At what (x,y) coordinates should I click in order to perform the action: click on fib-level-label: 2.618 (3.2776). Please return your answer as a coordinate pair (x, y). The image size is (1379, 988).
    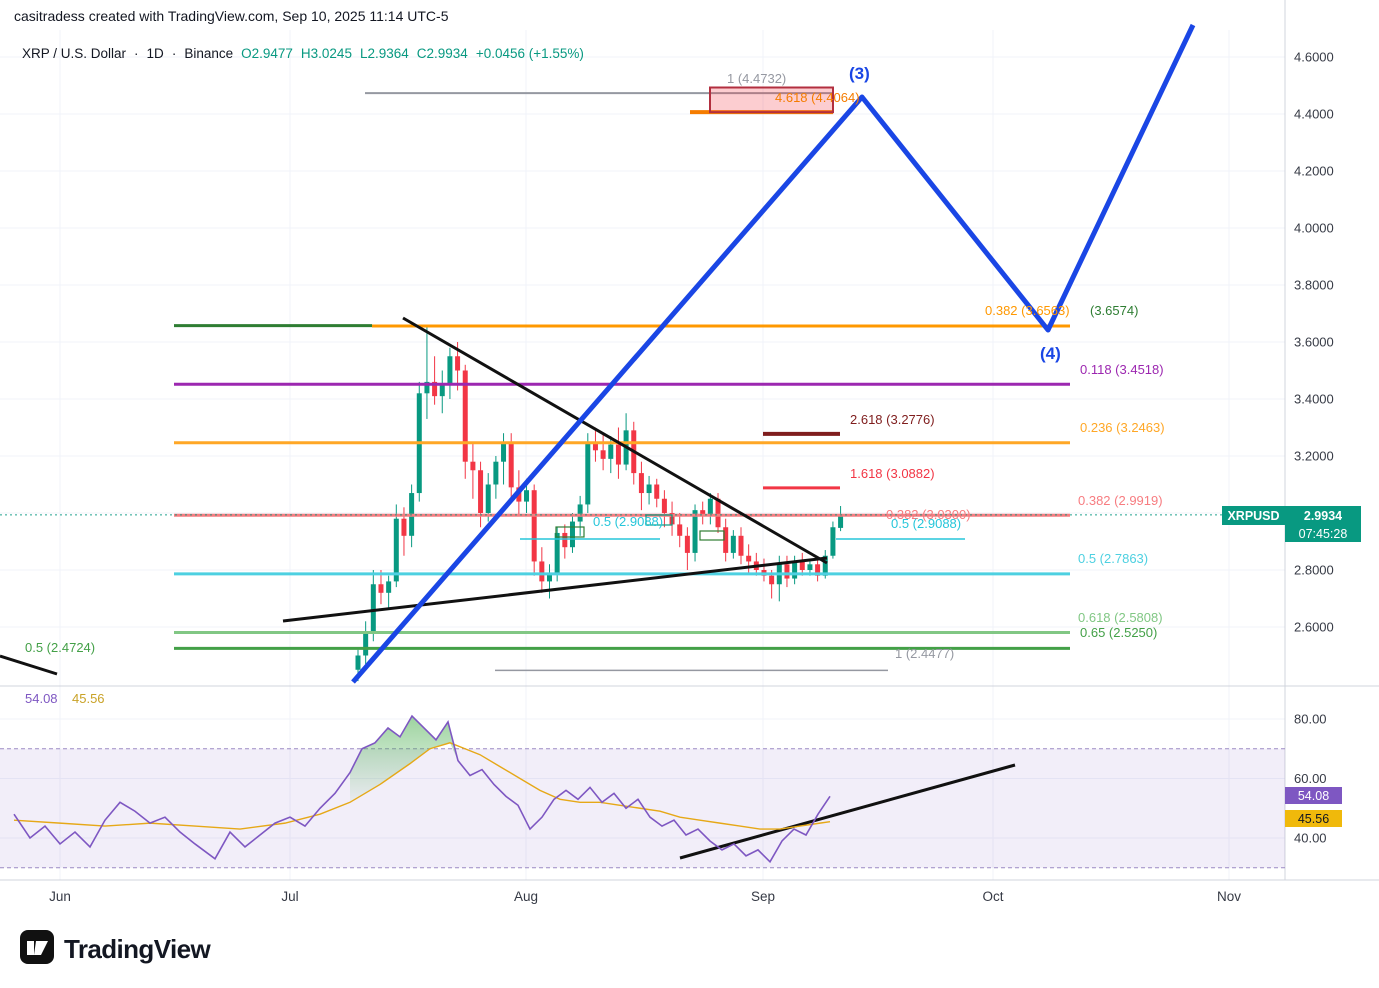
    Looking at the image, I should click on (892, 419).